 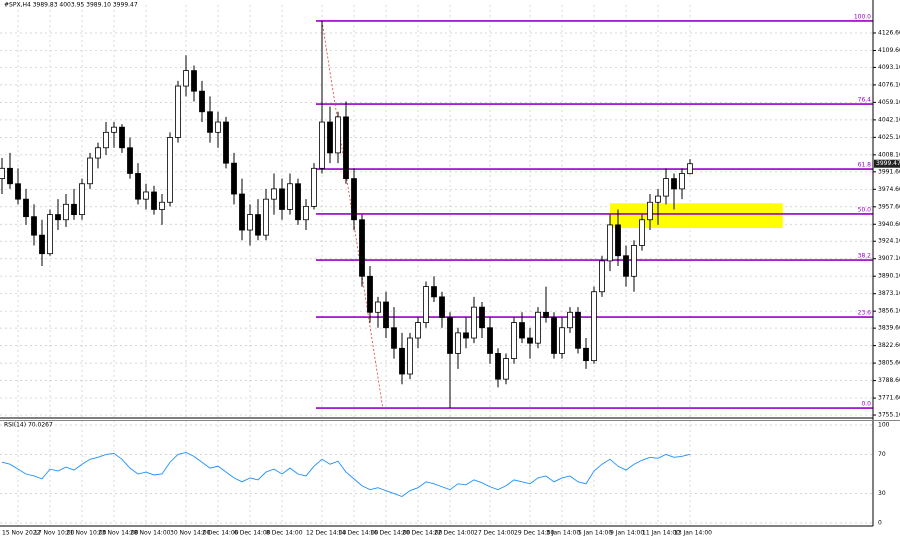 I want to click on y-tick-label: 4042.10, so click(x=889, y=119).